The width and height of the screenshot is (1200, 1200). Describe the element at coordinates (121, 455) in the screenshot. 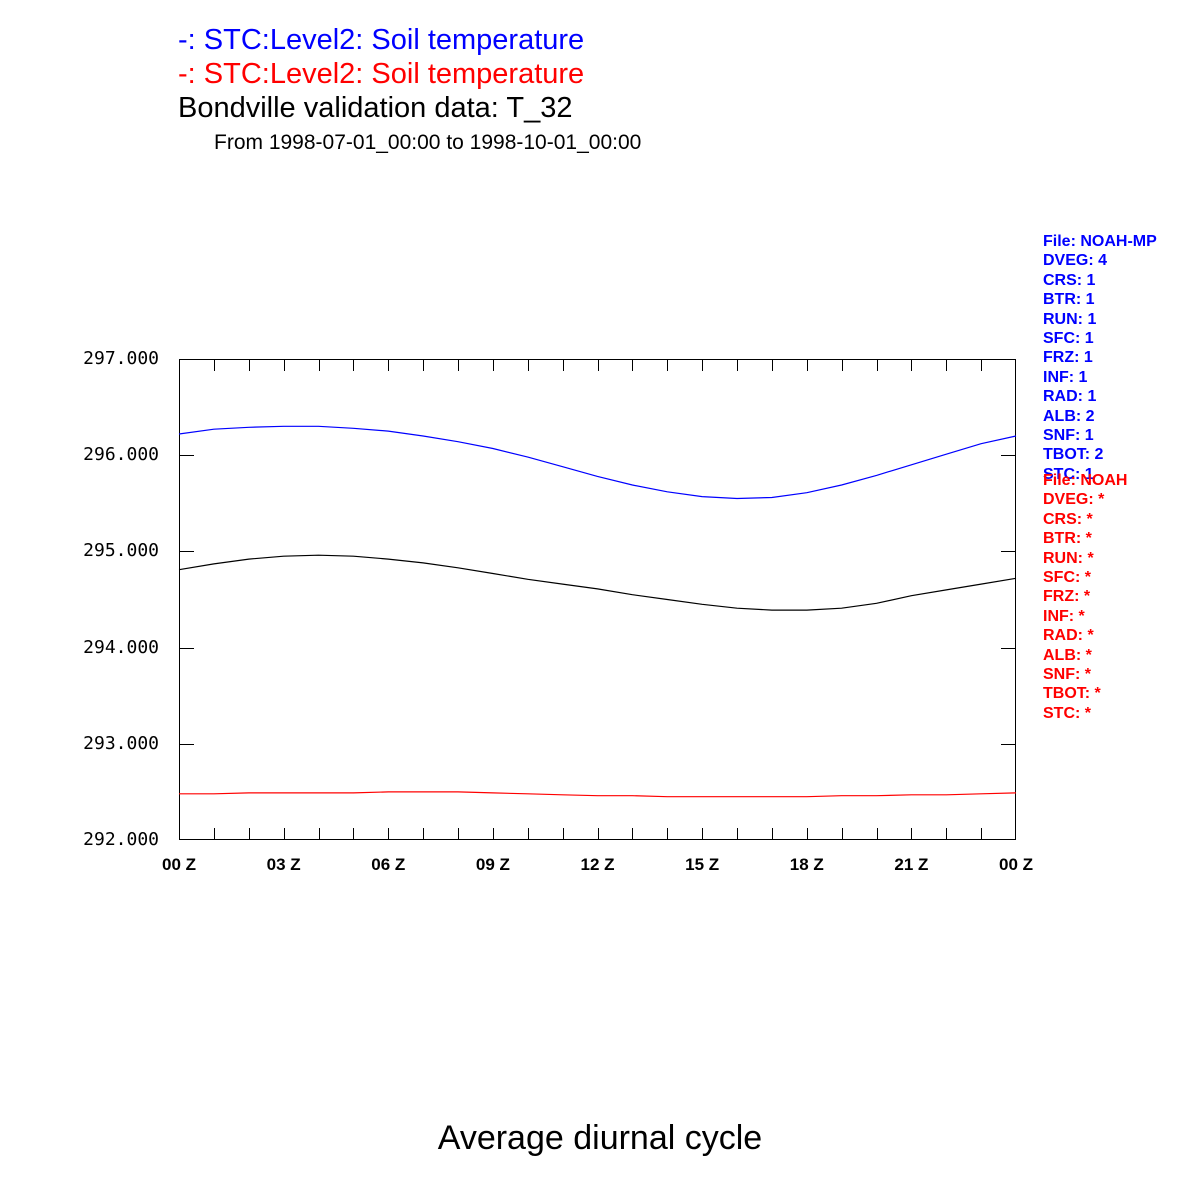

I see `y-tick-label: 296.000` at that location.